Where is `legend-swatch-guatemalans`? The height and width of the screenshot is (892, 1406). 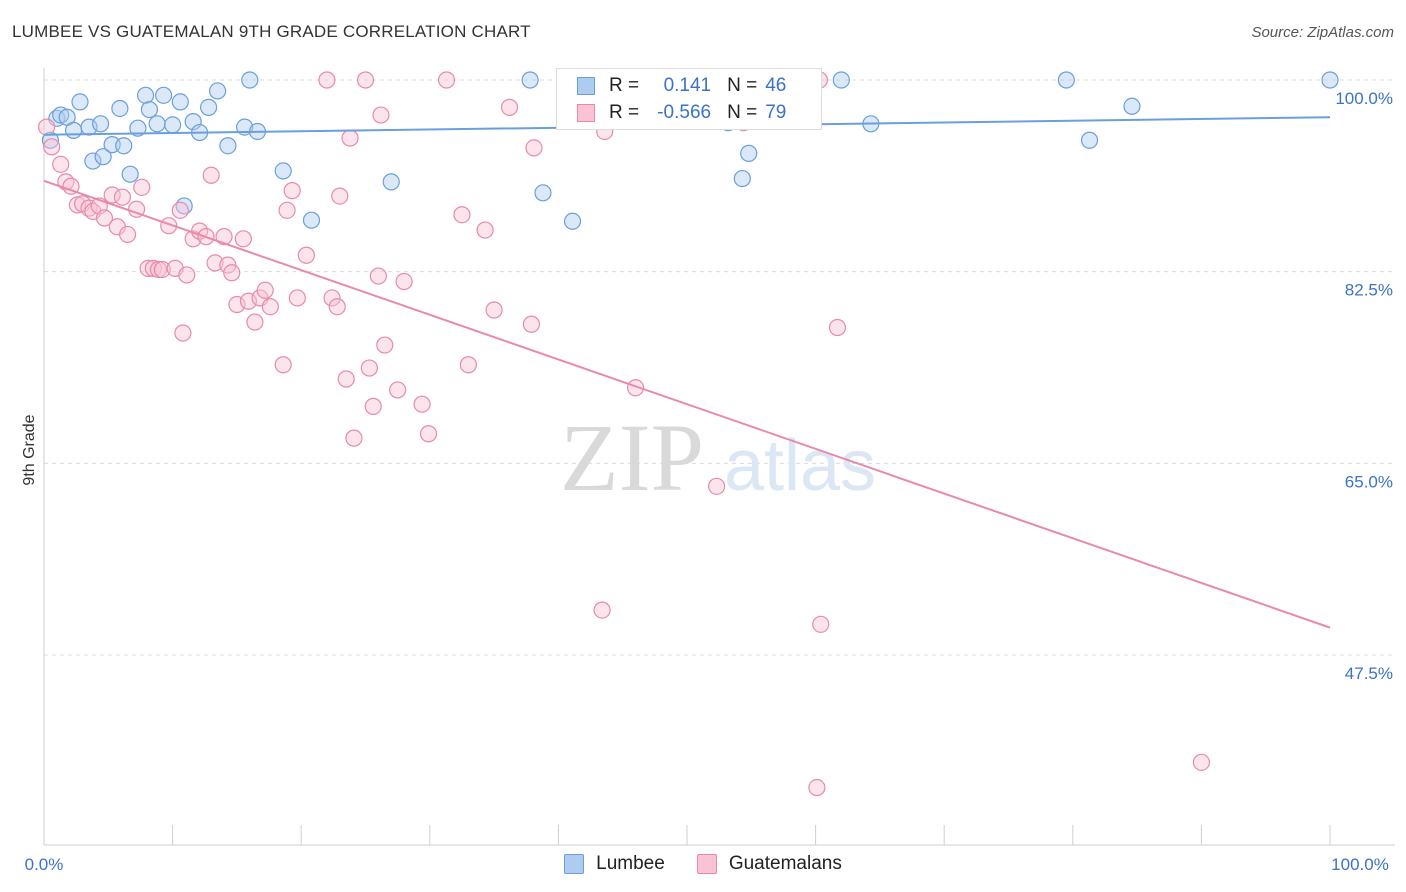 legend-swatch-guatemalans is located at coordinates (706, 864).